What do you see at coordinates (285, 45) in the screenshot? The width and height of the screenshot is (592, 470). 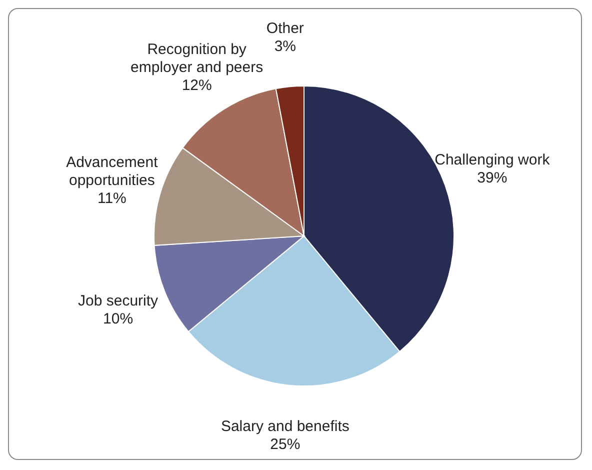 I see `data-label: 3%` at bounding box center [285, 45].